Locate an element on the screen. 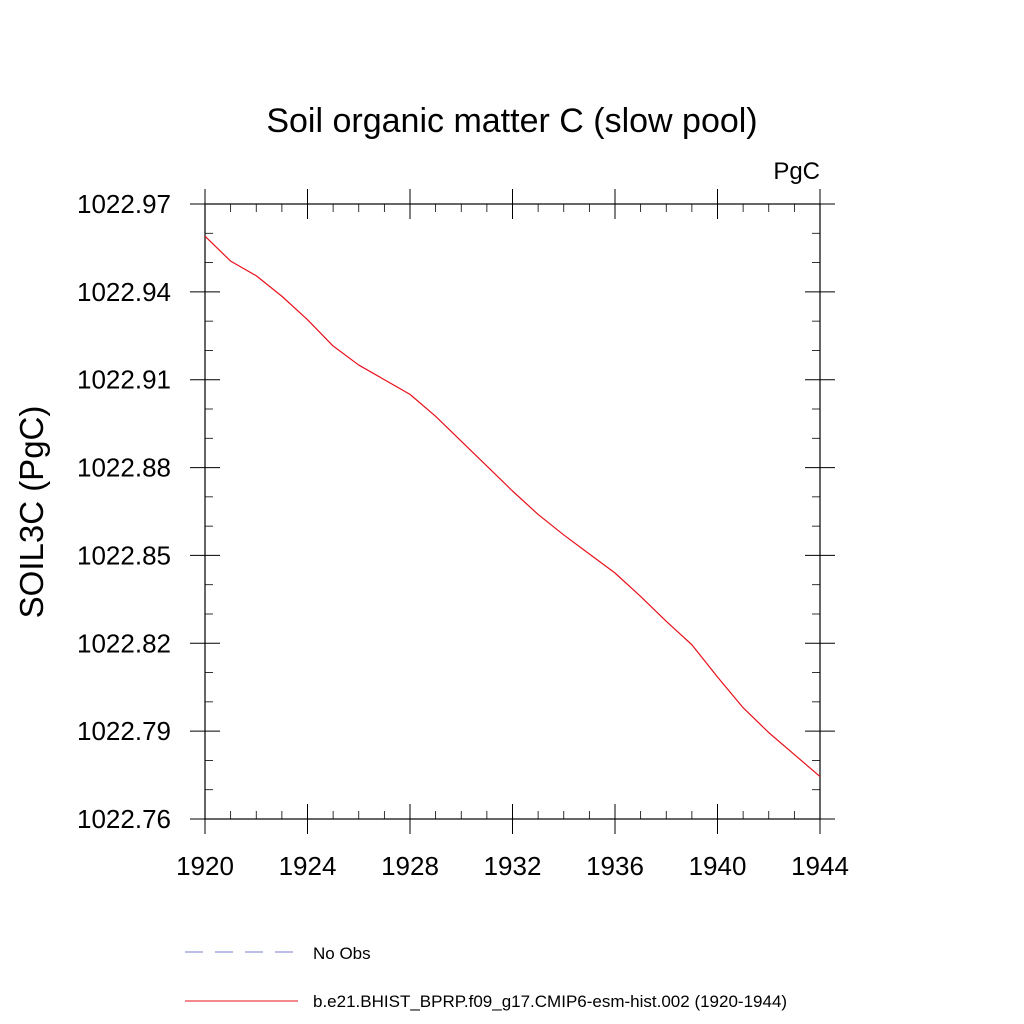  y-tick-label: 1022.88 is located at coordinates (124, 468).